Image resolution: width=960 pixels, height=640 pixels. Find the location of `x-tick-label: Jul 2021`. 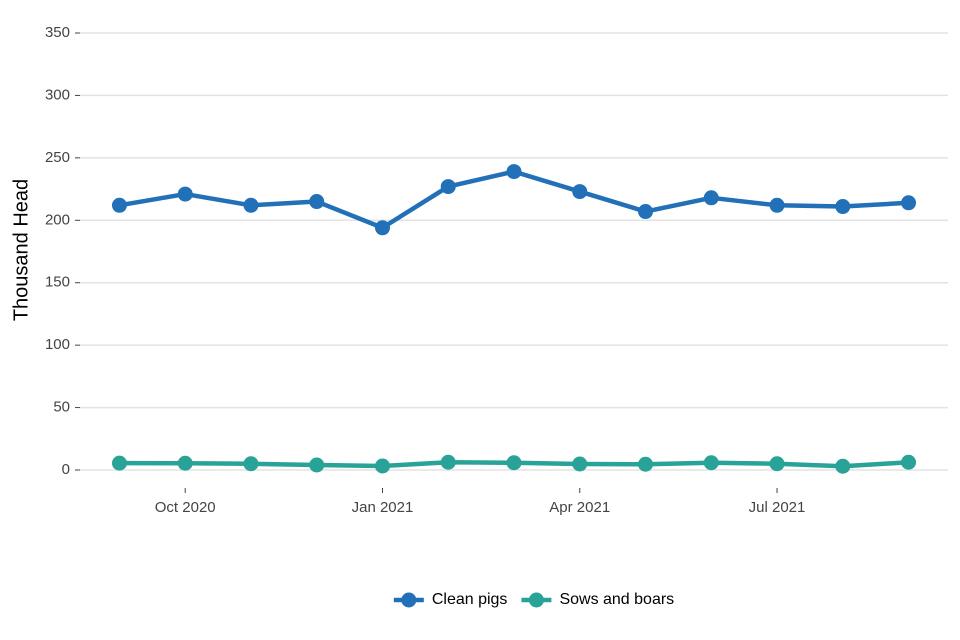

x-tick-label: Jul 2021 is located at coordinates (777, 507).